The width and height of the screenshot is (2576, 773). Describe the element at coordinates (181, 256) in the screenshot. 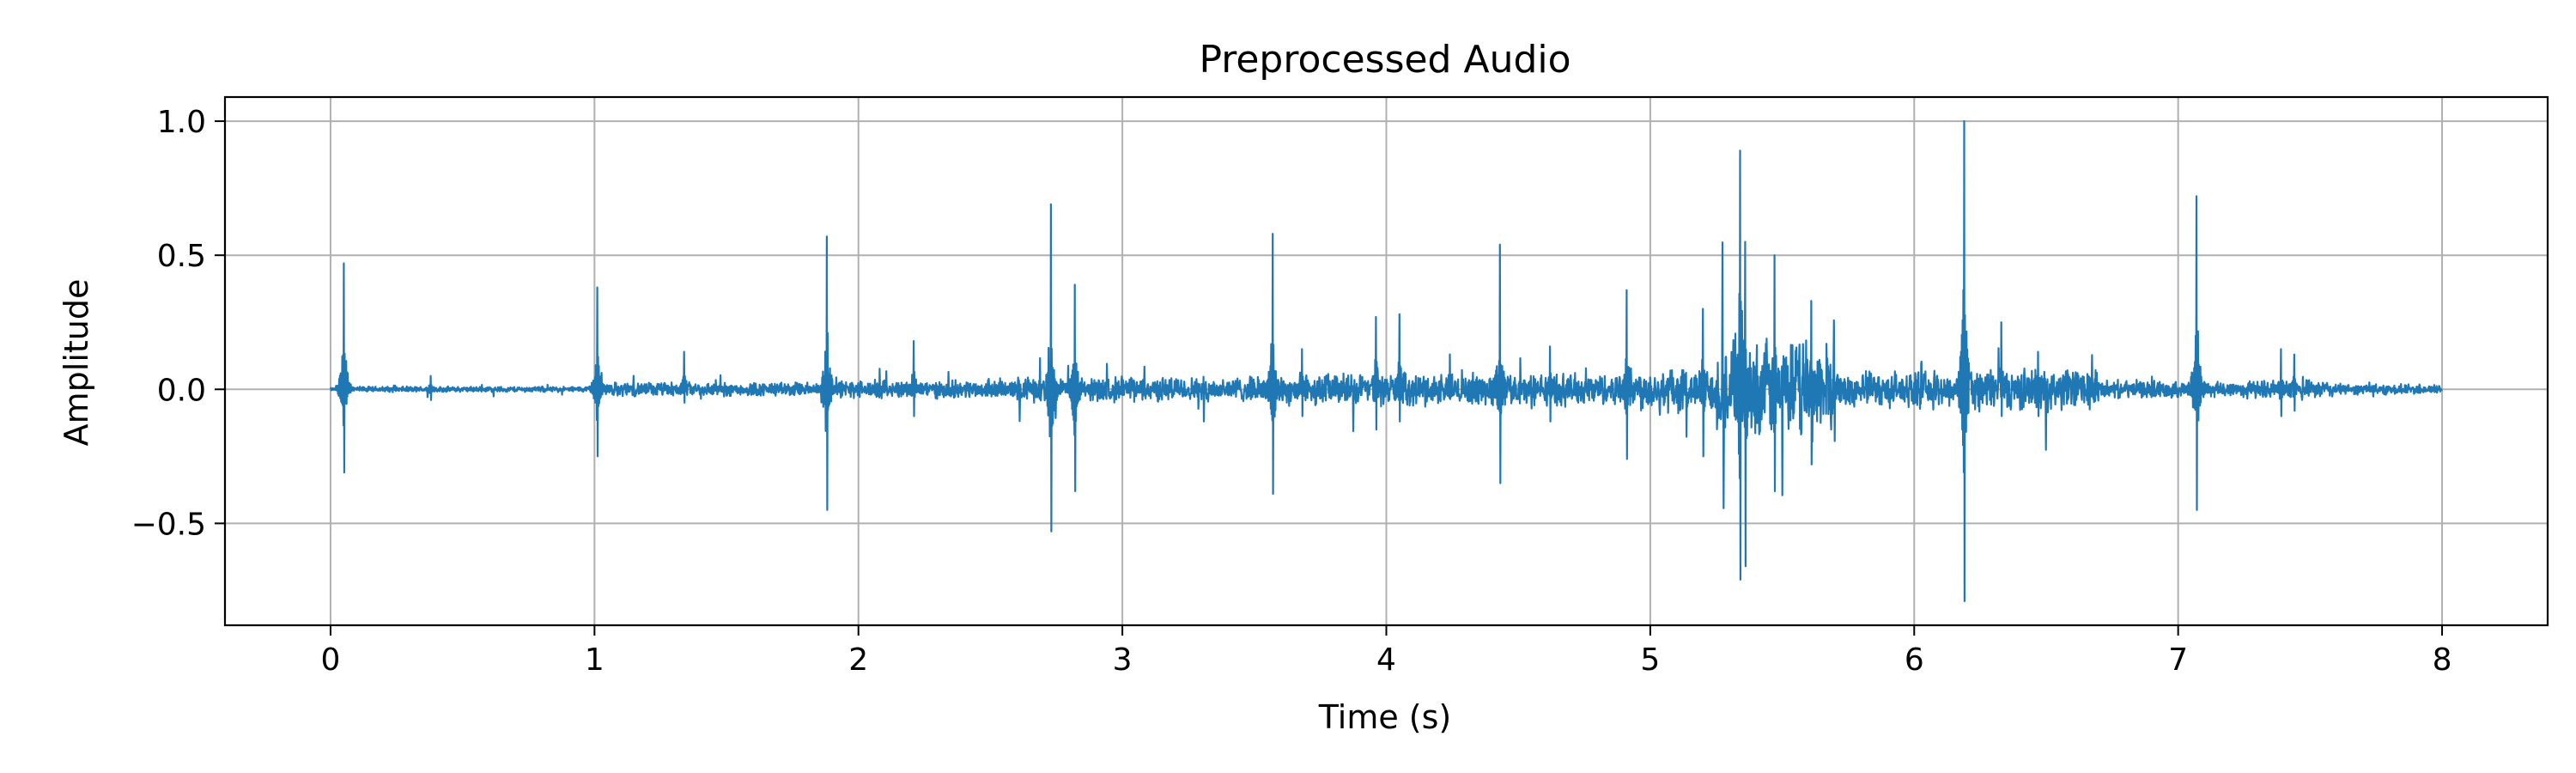

I see `y-tick-label: 0.5` at that location.